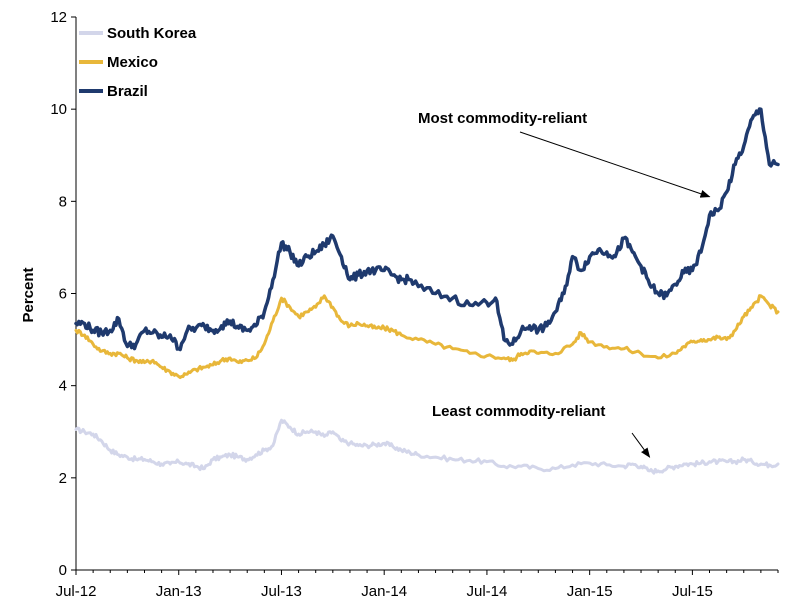 This screenshot has height=612, width=793. I want to click on y-tick-label: 6, so click(63, 294).